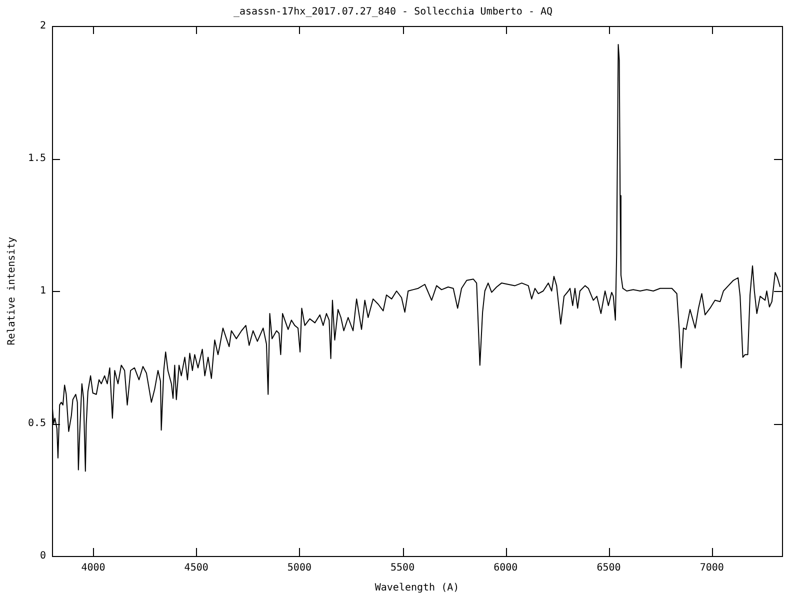 The image size is (800, 600). I want to click on x-tick-label: 5000, so click(299, 568).